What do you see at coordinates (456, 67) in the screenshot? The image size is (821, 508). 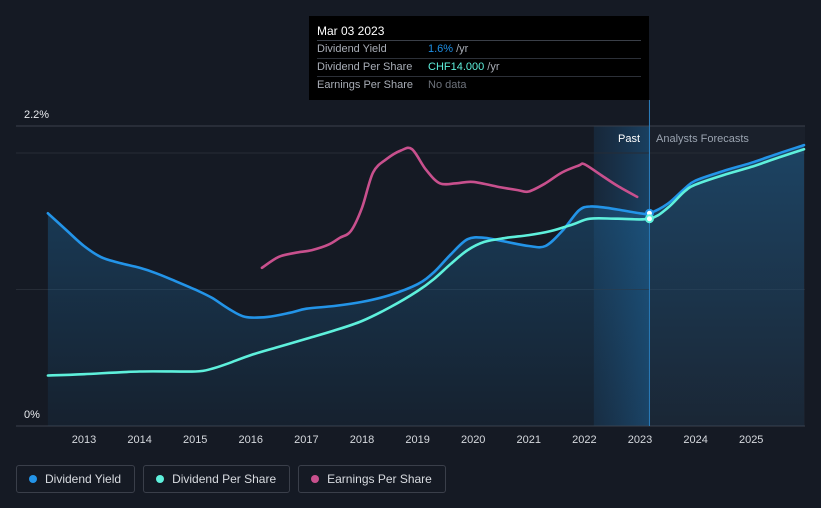 I see `tooltip-value: CHF14.000` at bounding box center [456, 67].